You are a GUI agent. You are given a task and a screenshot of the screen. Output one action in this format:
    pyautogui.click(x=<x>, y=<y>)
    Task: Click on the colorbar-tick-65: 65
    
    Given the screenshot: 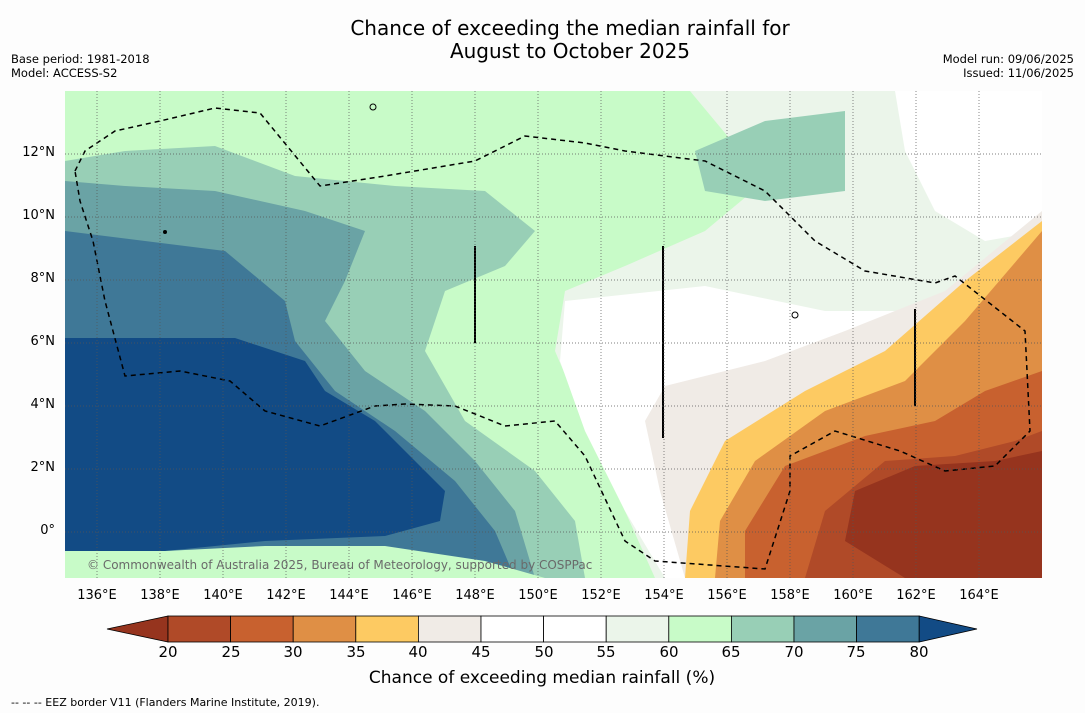 What is the action you would take?
    pyautogui.click(x=731, y=652)
    